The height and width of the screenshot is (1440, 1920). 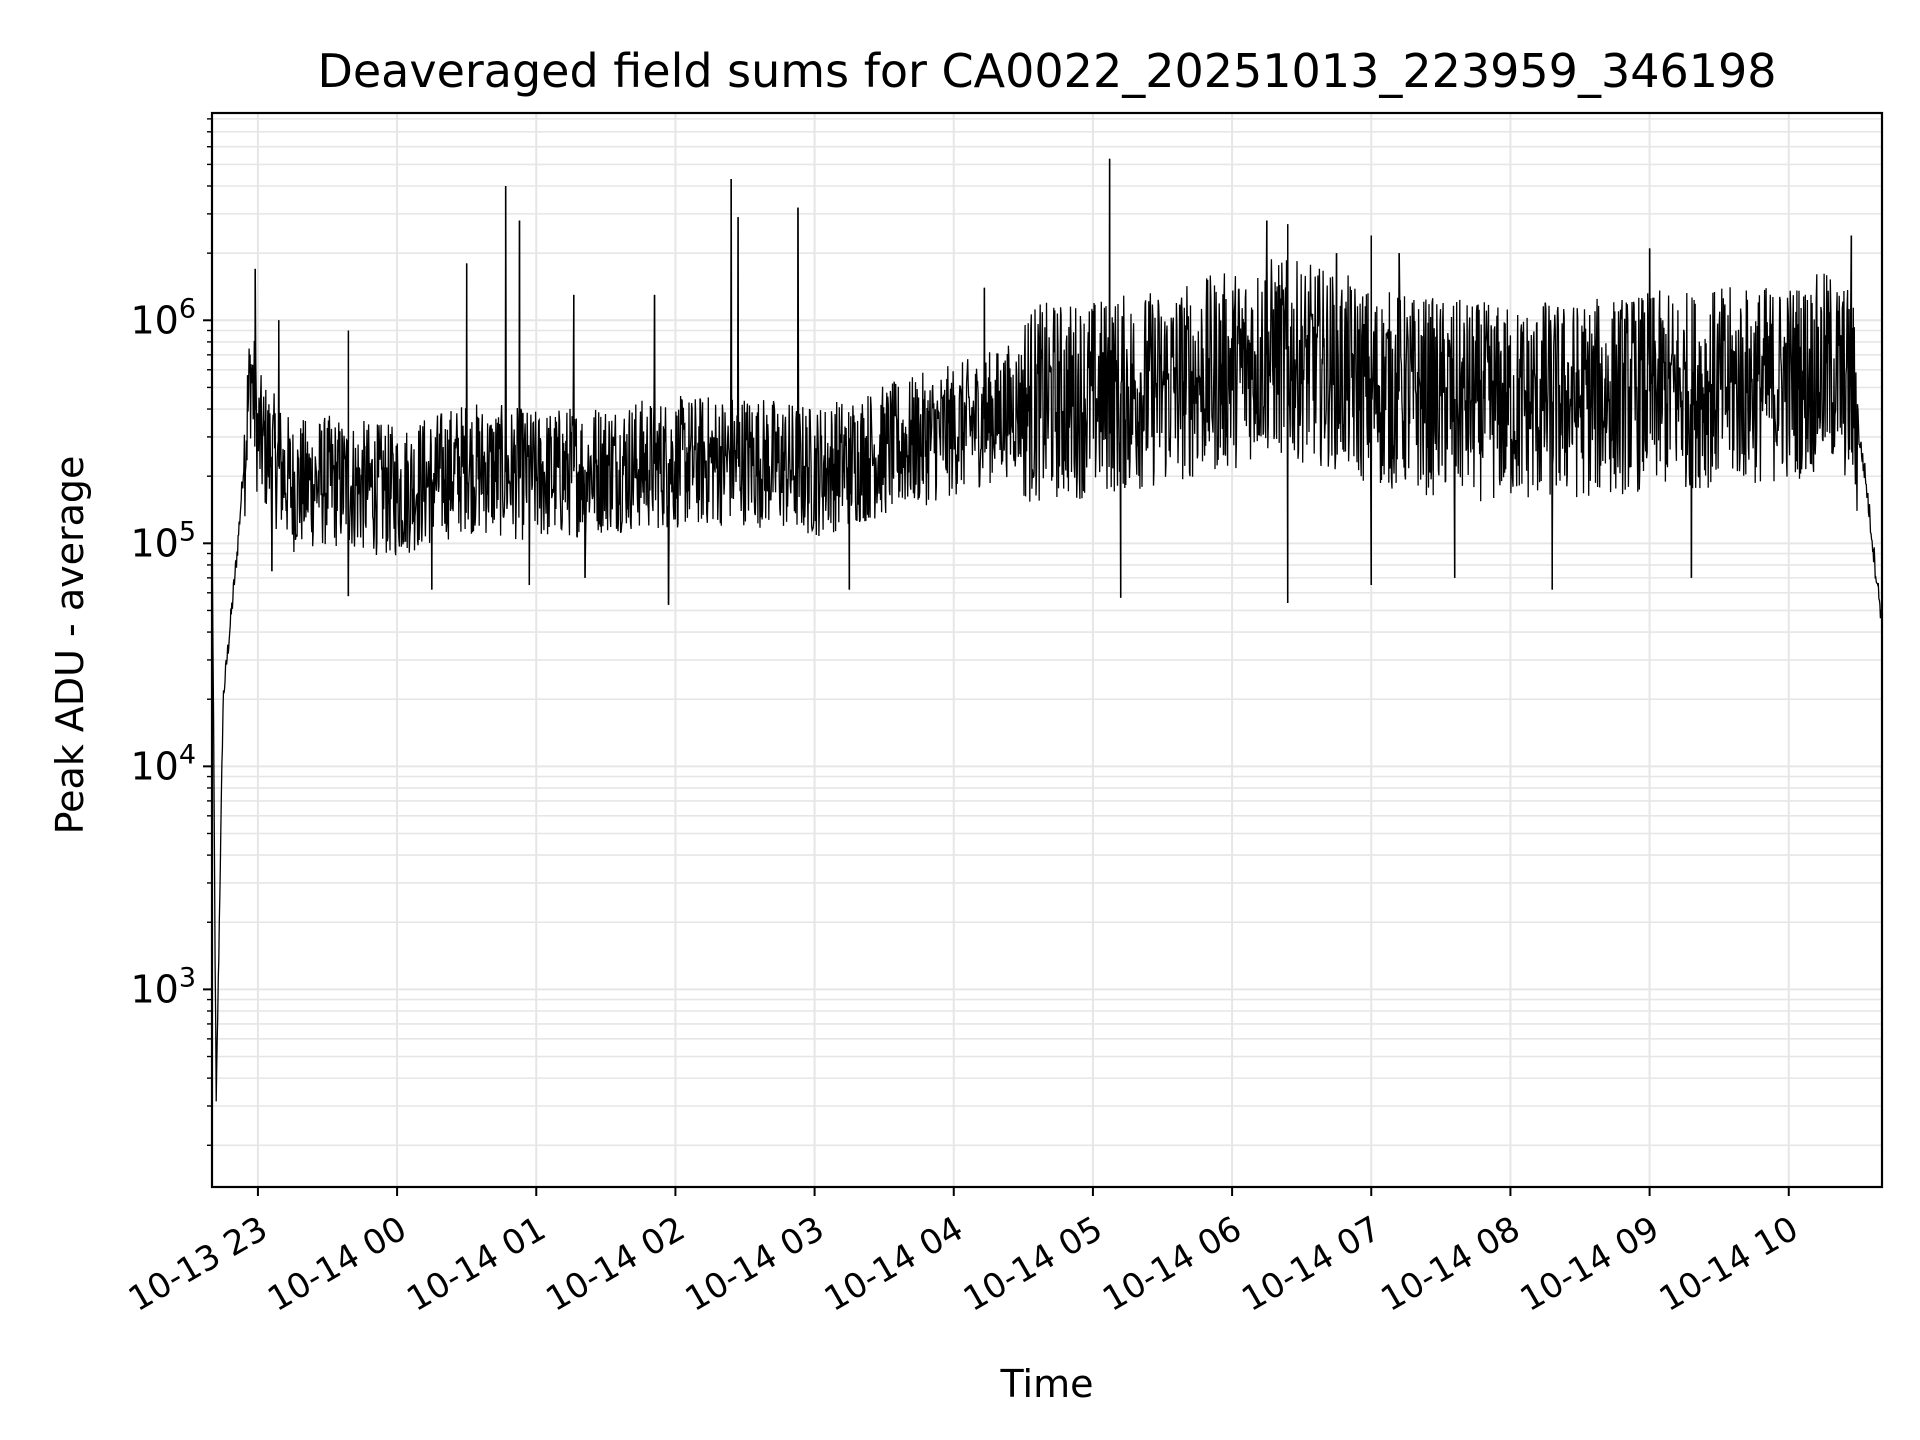 What do you see at coordinates (1311, 1264) in the screenshot?
I see `x-tick-label: 10-14 07` at bounding box center [1311, 1264].